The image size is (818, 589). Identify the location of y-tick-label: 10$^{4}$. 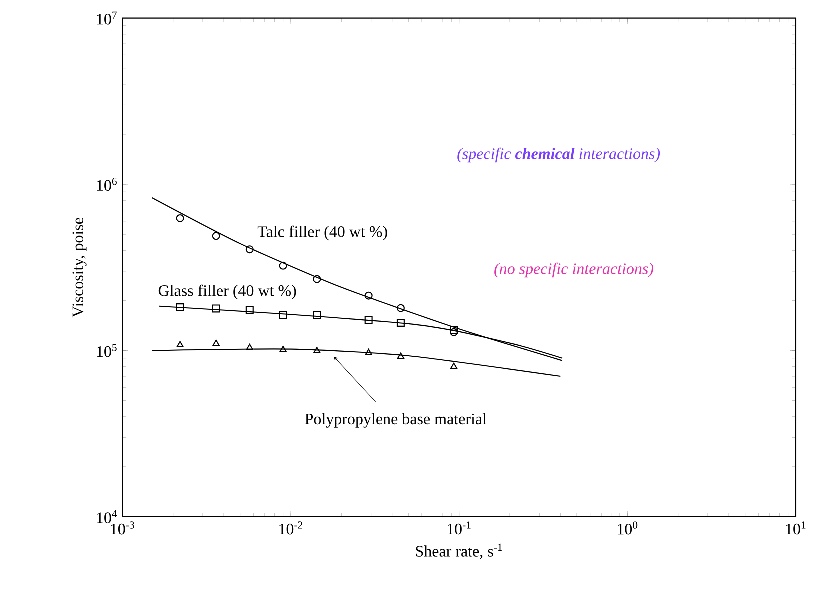
(107, 517).